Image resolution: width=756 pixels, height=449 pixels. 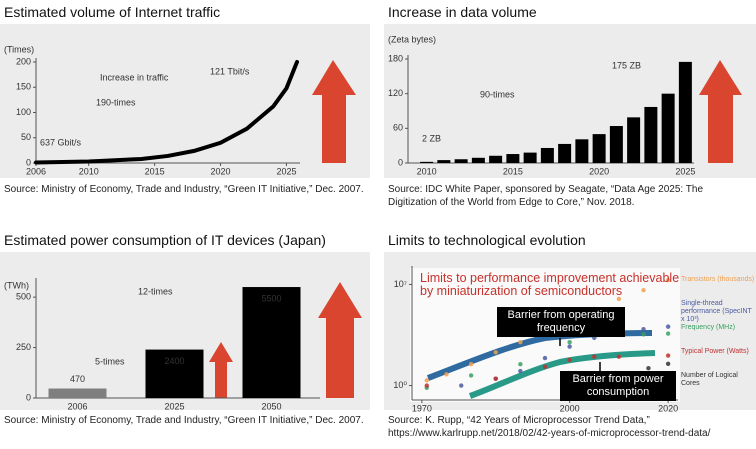 I want to click on annotation: 175 ZB, so click(x=626, y=65).